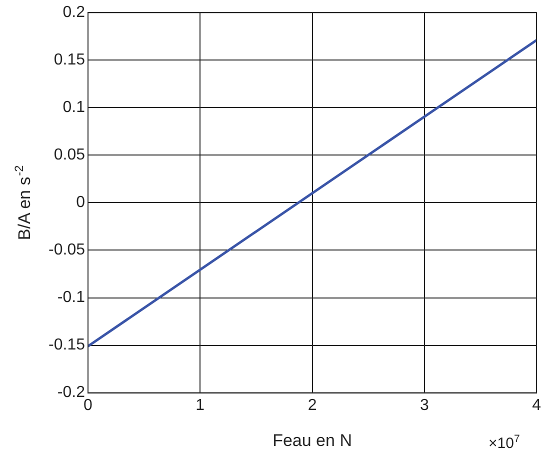 The width and height of the screenshot is (544, 452). Describe the element at coordinates (424, 405) in the screenshot. I see `x-tick-label: 3` at that location.